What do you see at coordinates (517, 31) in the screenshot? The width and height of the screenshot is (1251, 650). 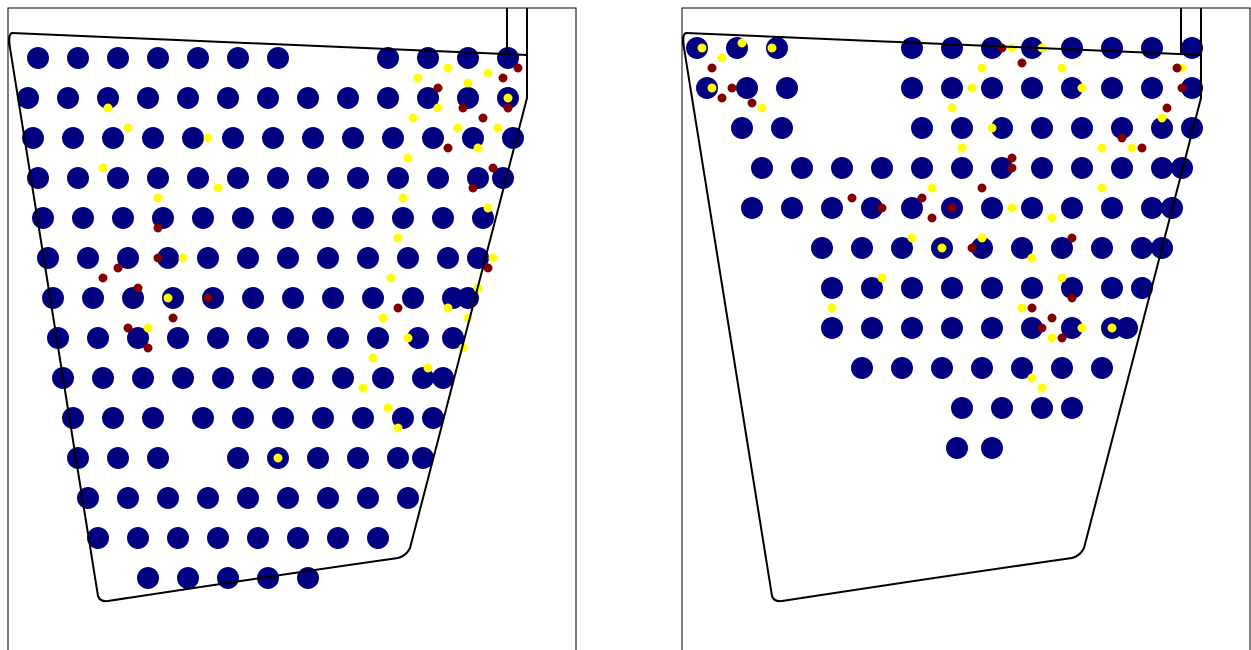 I see `court-notch` at bounding box center [517, 31].